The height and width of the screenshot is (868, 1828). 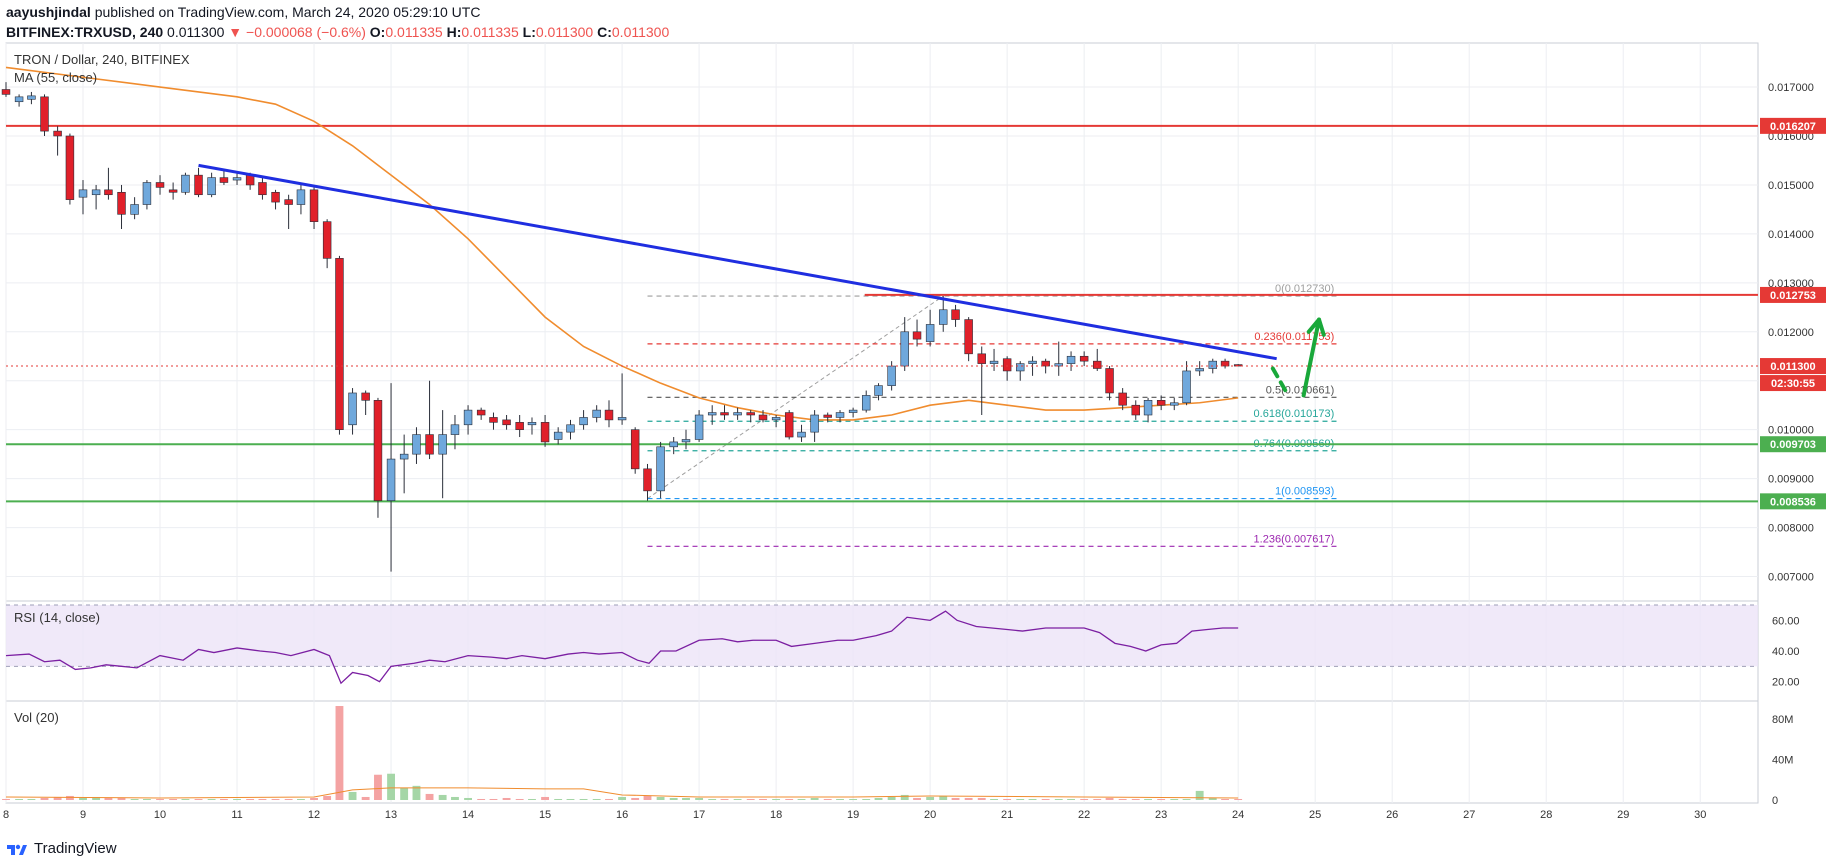 I want to click on time-tick-label: 18, so click(x=776, y=815).